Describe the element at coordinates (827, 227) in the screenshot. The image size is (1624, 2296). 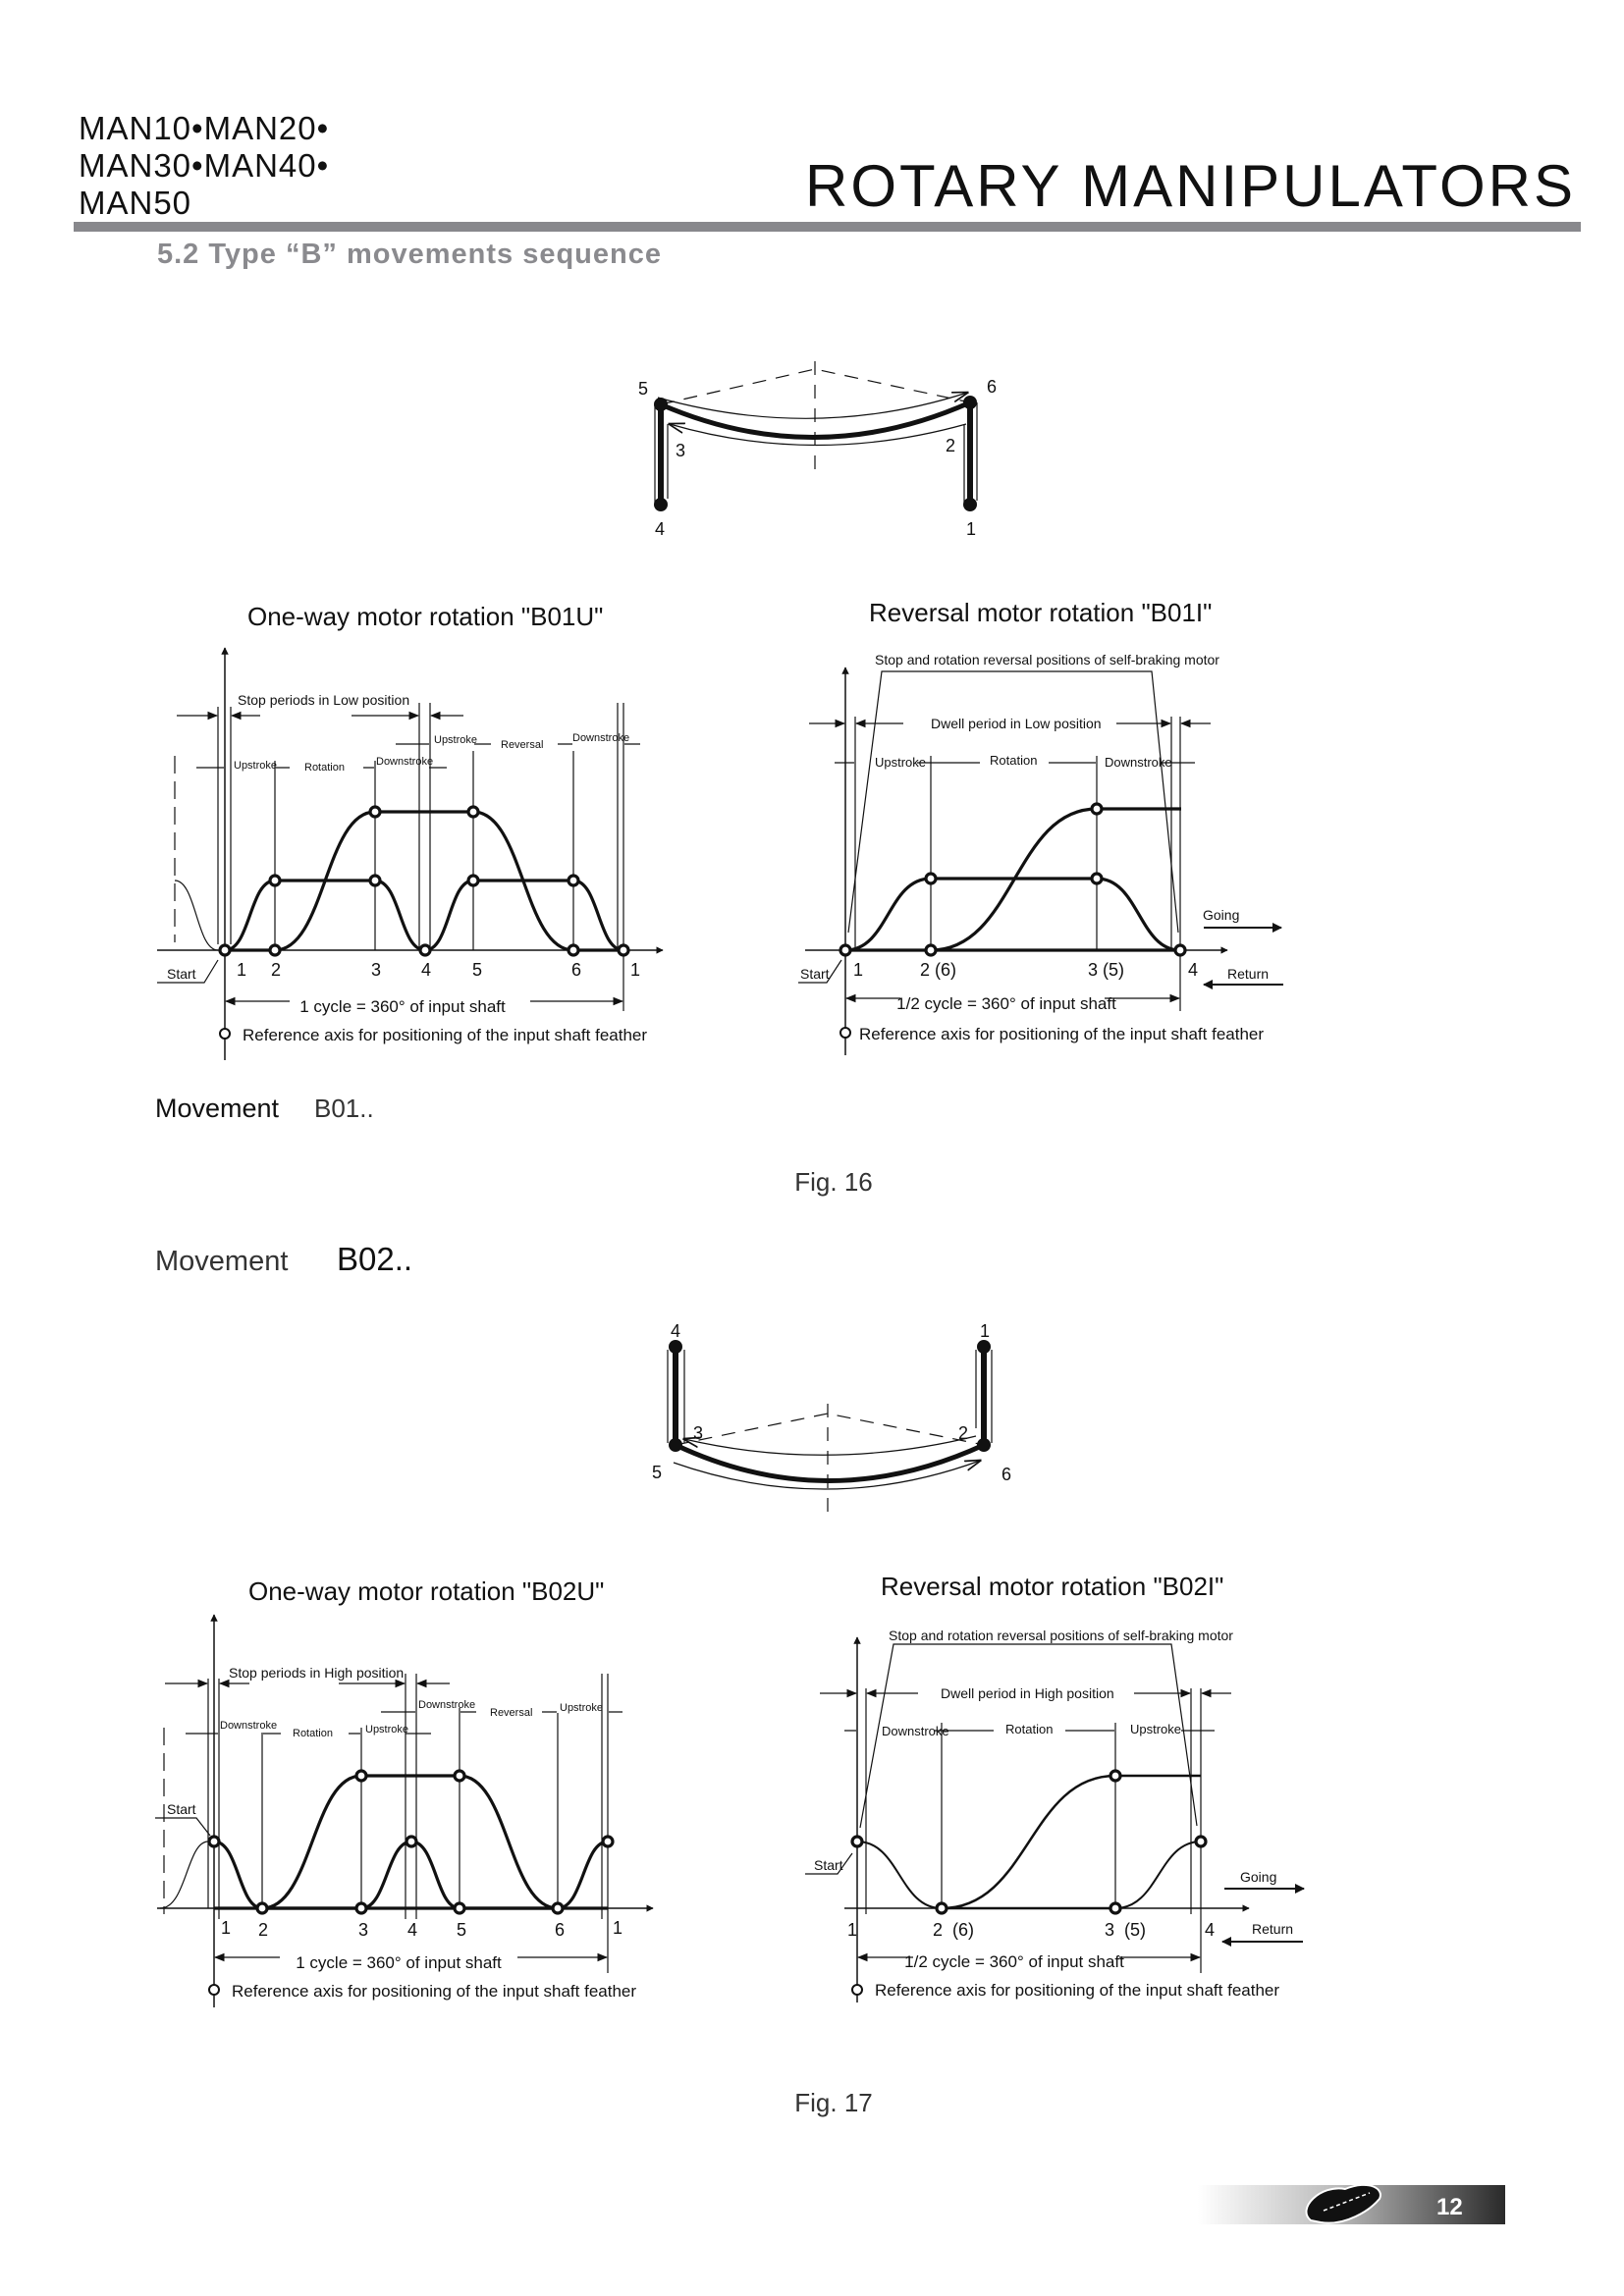
I see `header-rule` at that location.